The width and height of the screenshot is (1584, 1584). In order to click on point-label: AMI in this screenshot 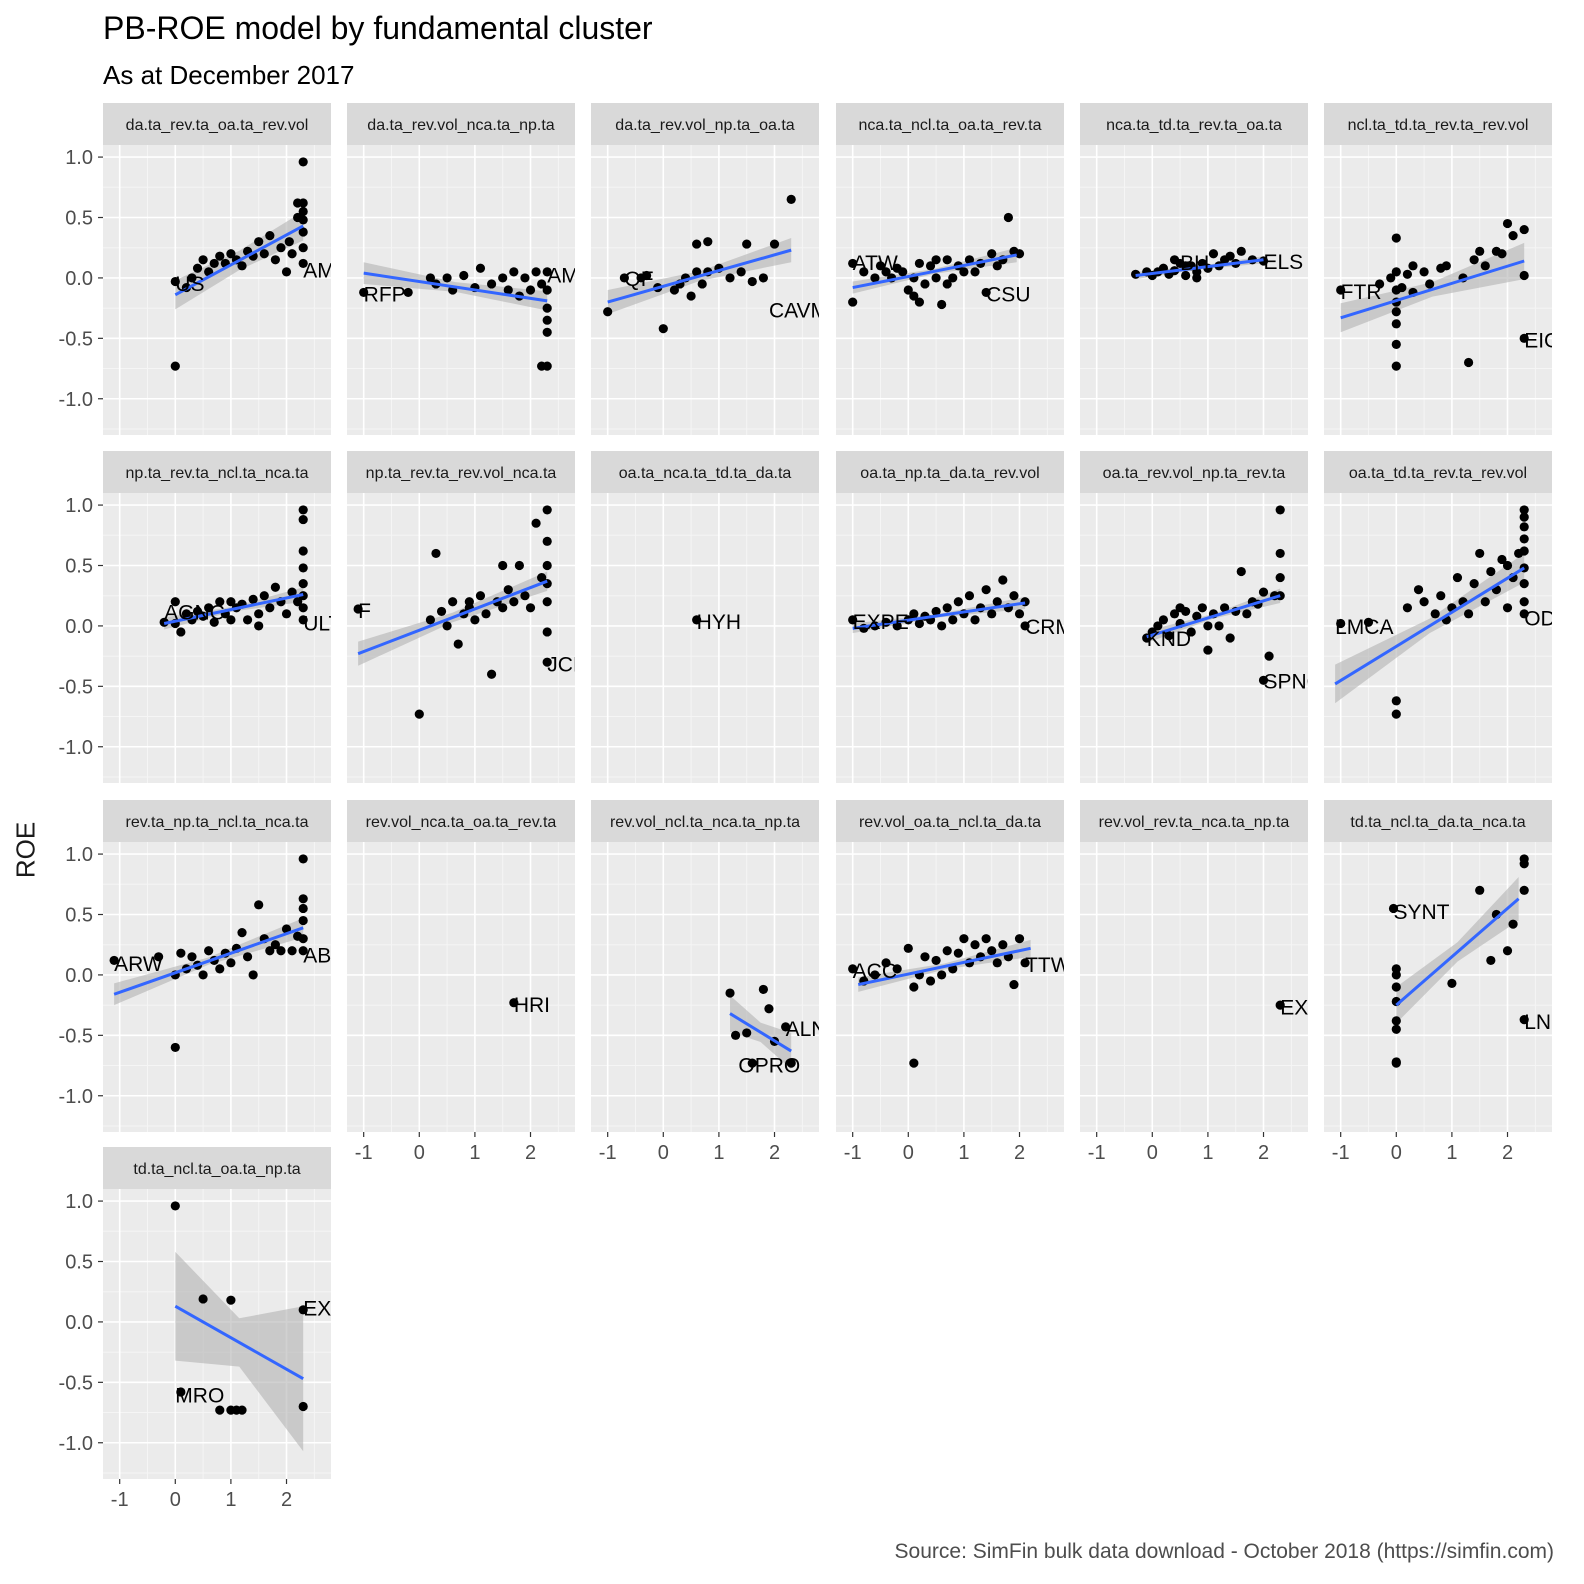, I will do `click(565, 275)`.